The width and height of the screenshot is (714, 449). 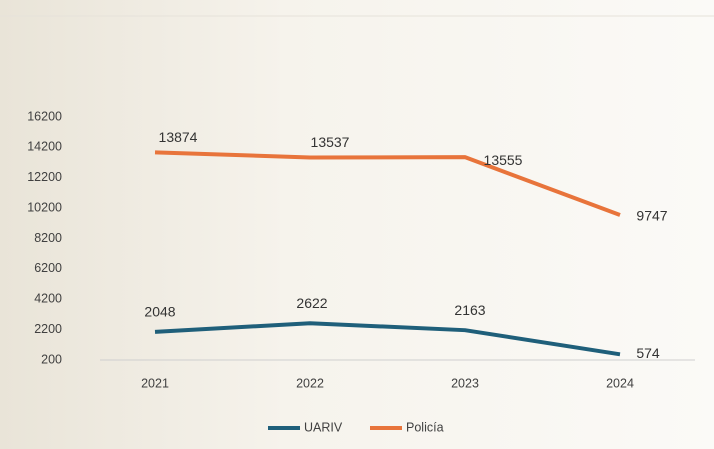 I want to click on x-tick-label: 2021, so click(x=155, y=383).